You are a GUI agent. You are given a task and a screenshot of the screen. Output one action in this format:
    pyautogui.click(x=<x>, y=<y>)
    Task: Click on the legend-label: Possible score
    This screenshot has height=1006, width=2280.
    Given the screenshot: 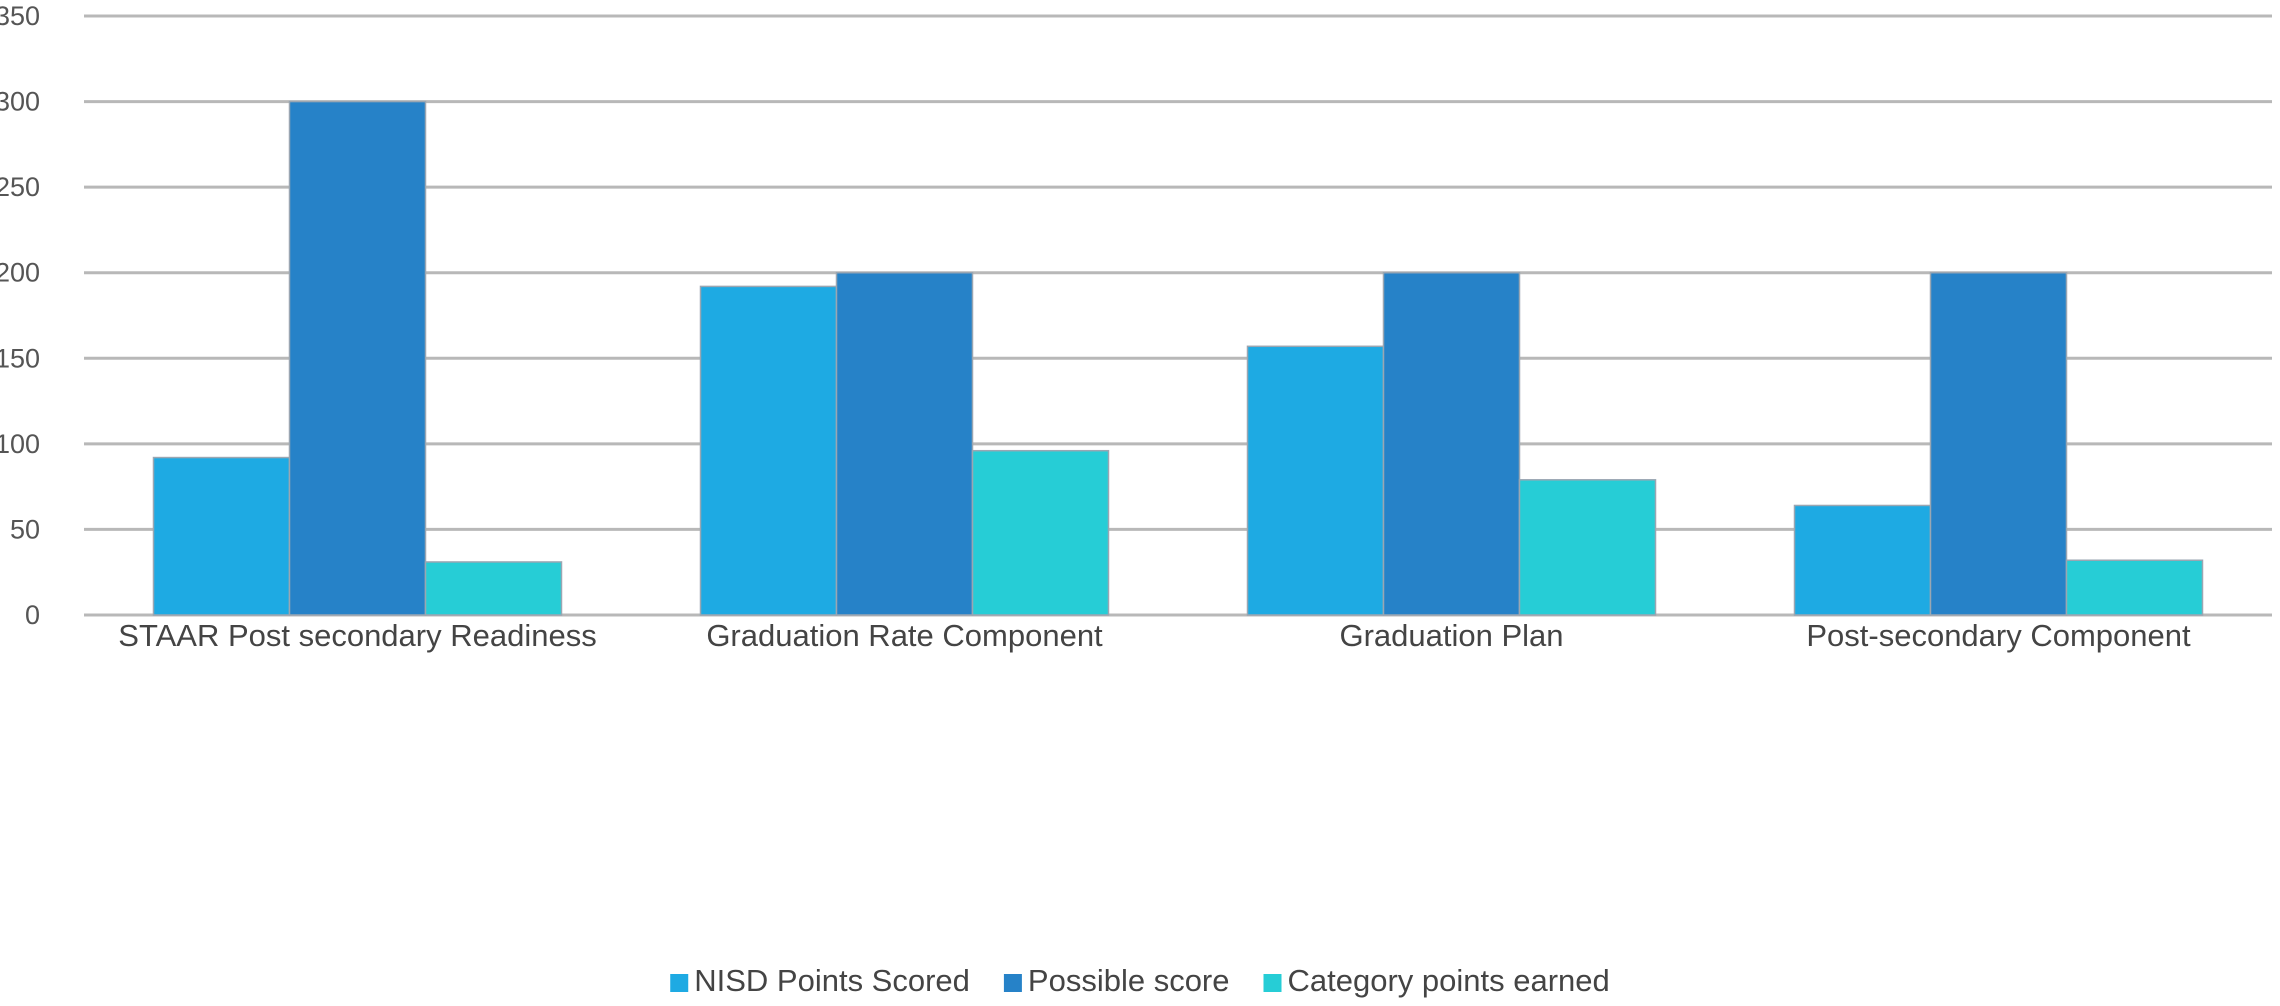 What is the action you would take?
    pyautogui.click(x=1129, y=980)
    